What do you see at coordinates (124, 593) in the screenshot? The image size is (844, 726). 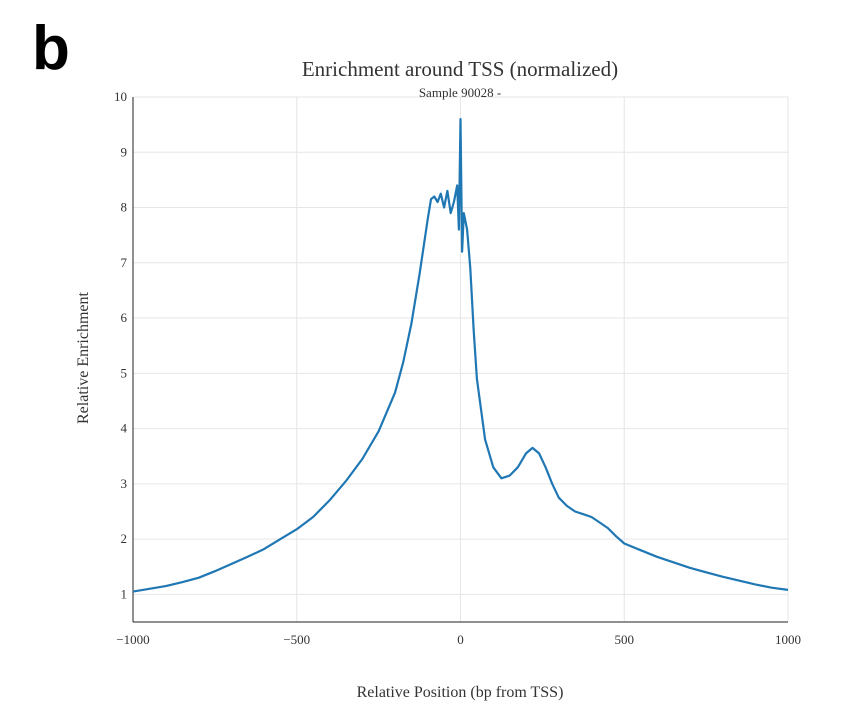 I see `y-tick-label: 1` at bounding box center [124, 593].